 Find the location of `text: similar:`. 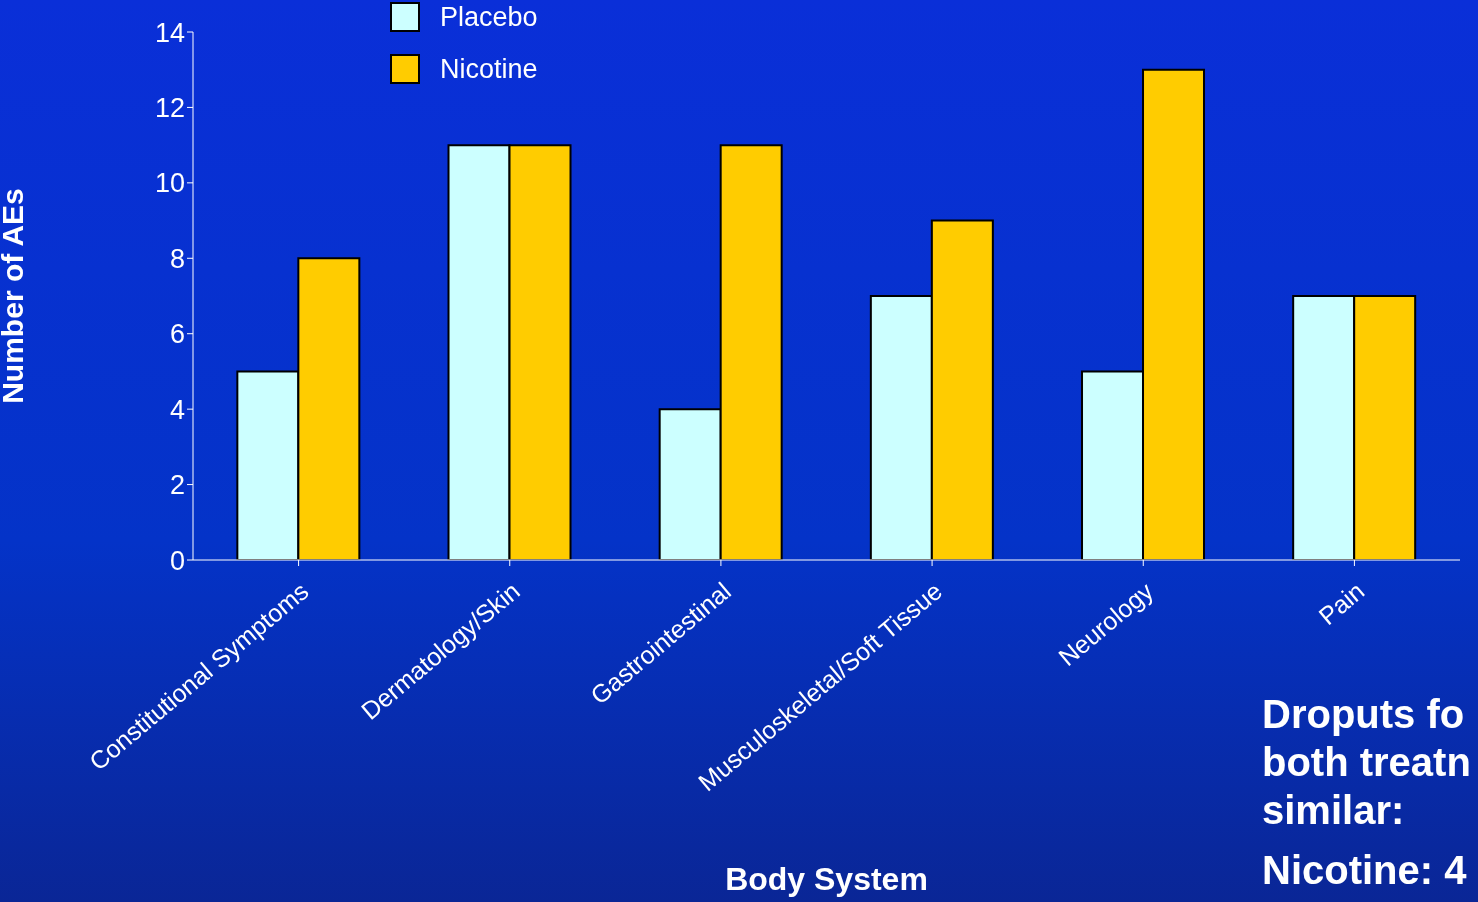

text: similar: is located at coordinates (1334, 810).